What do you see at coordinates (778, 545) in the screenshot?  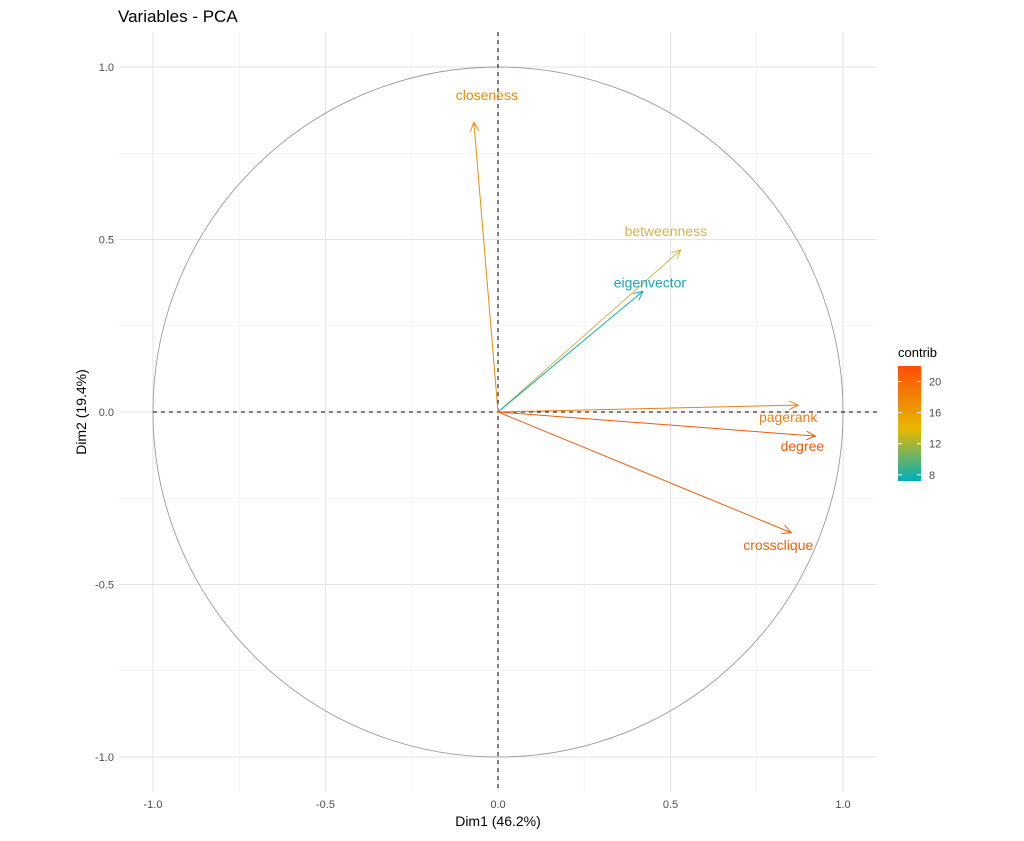 I see `label-crossclique: crossclique` at bounding box center [778, 545].